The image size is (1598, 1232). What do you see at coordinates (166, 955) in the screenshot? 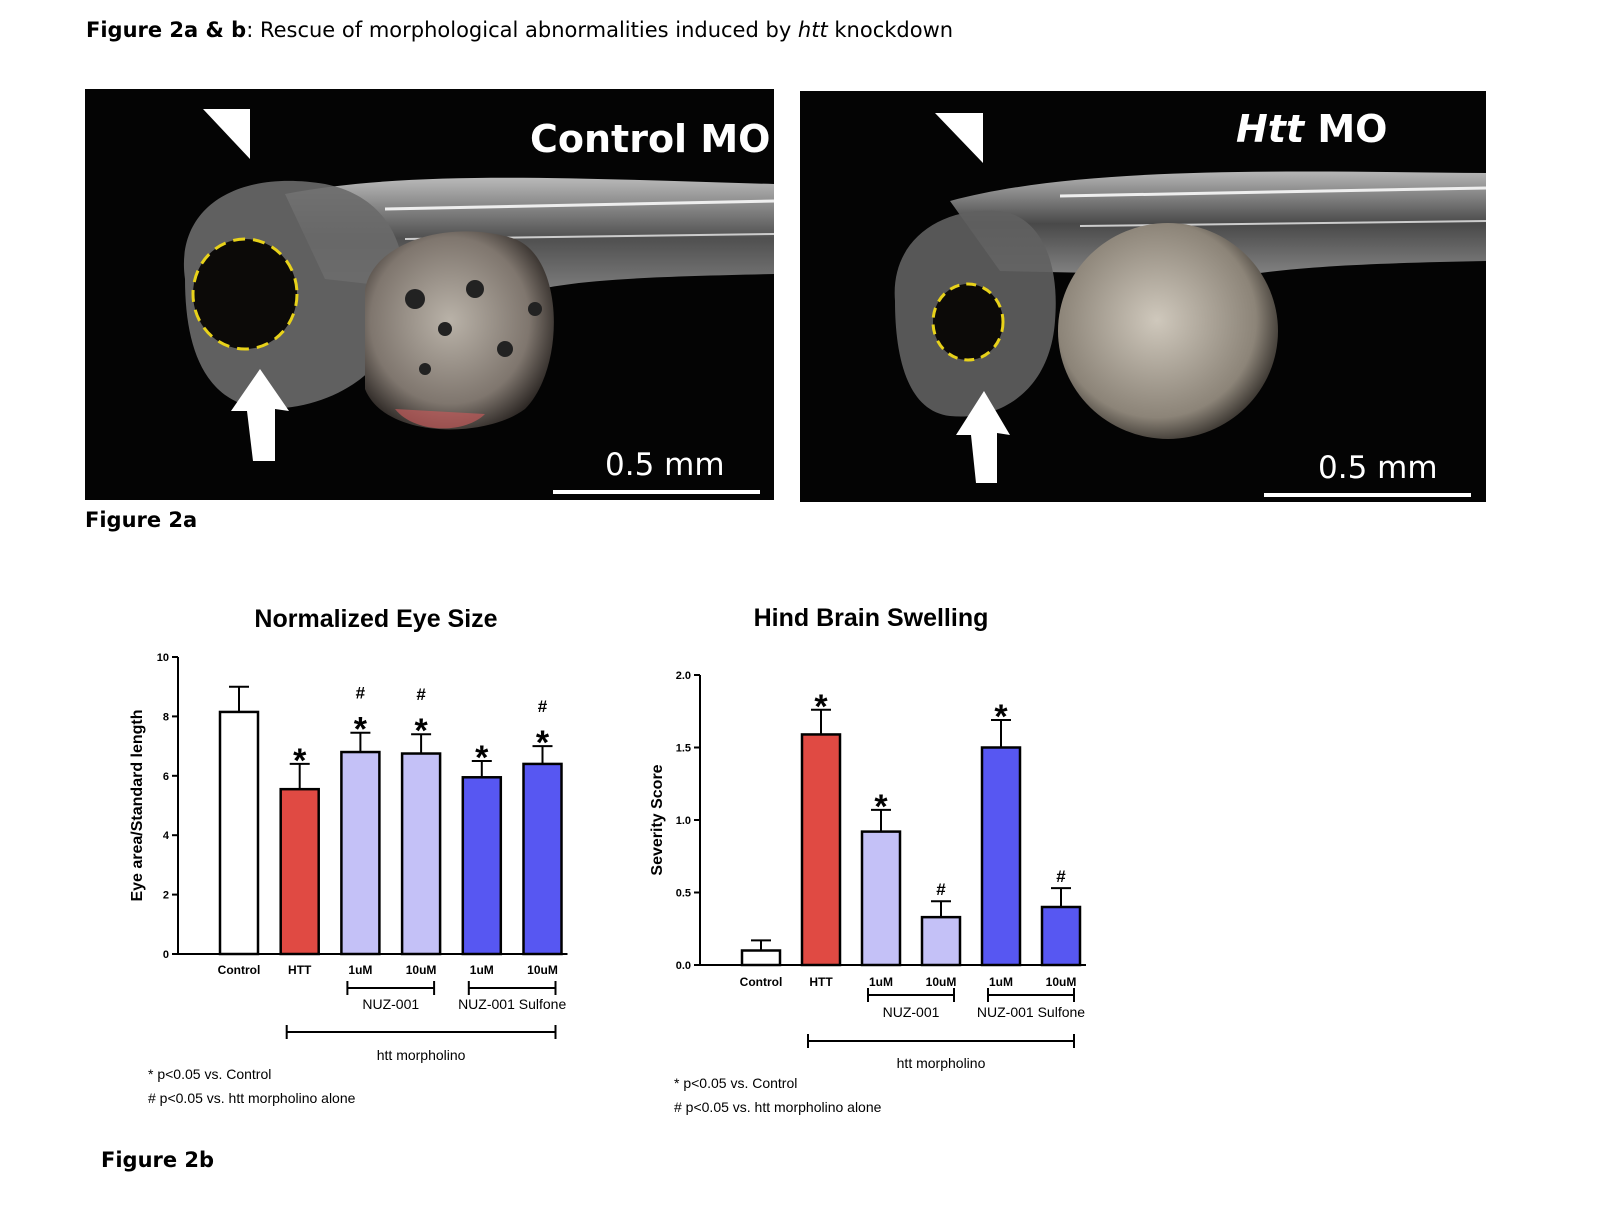
I see `y-tick-label: 0` at bounding box center [166, 955].